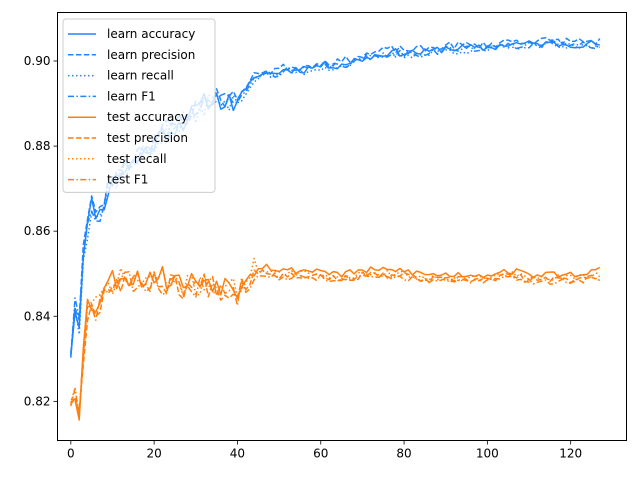 Image resolution: width=640 pixels, height=480 pixels. I want to click on x-tick-label: 40, so click(237, 454).